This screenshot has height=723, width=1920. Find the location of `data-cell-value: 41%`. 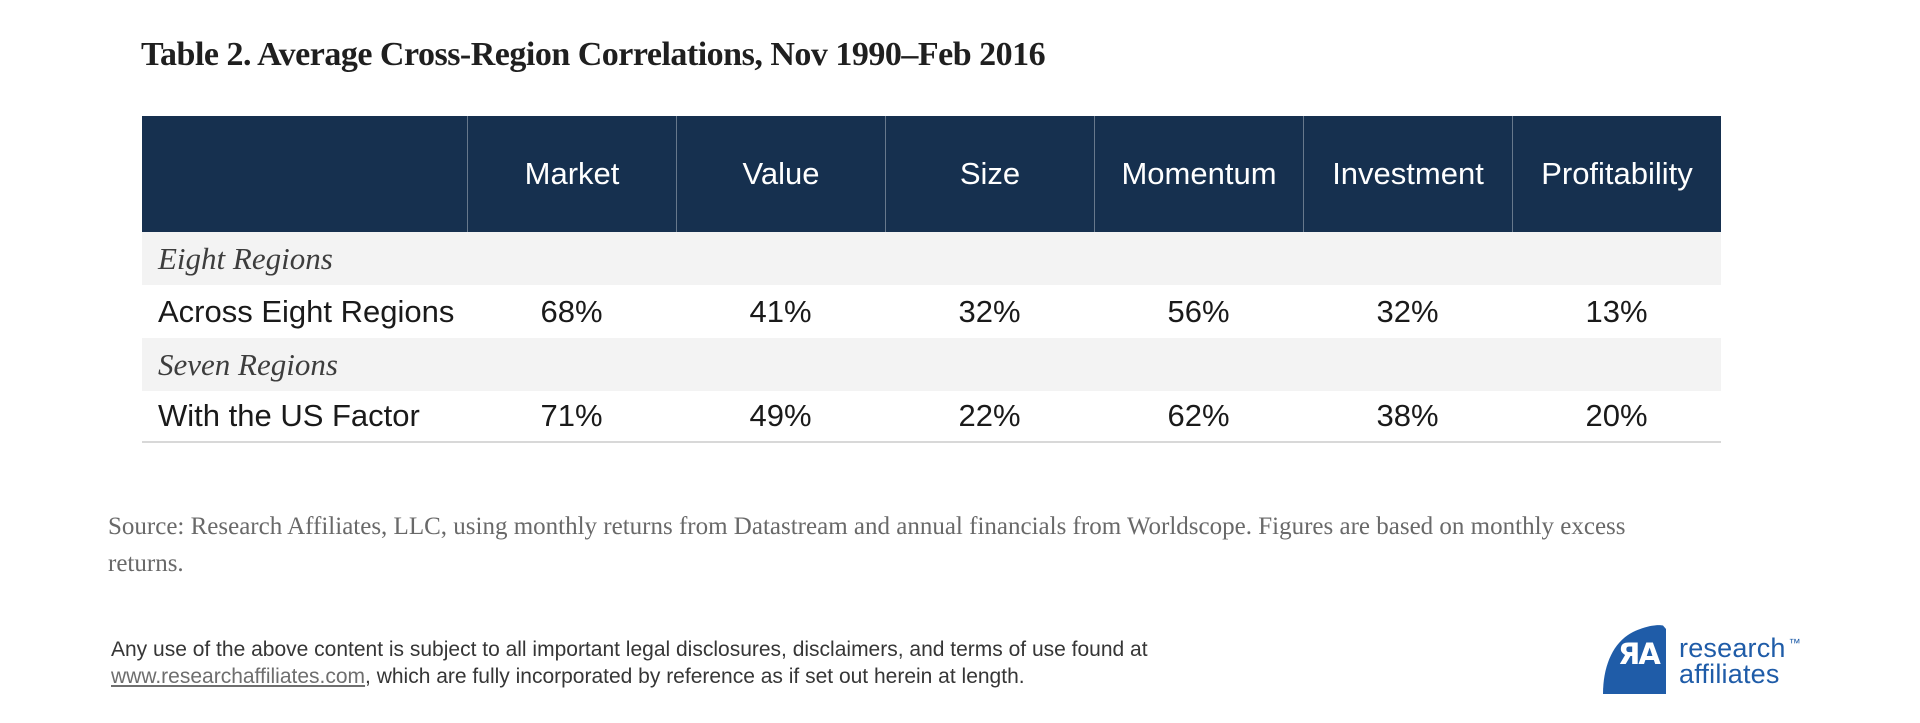

data-cell-value: 41% is located at coordinates (780, 311).